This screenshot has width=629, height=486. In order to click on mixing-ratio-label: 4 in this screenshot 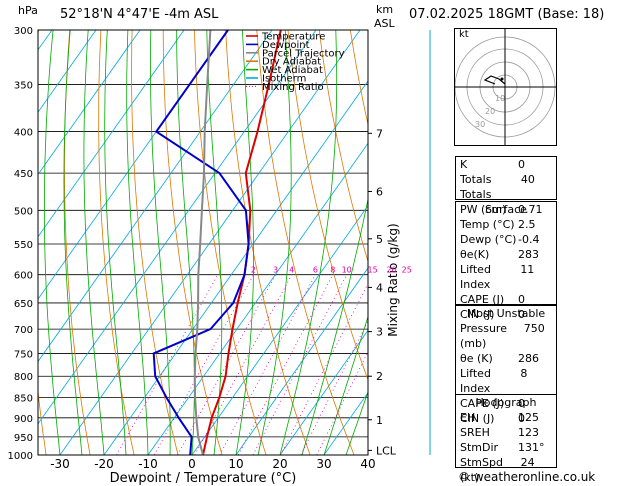, I will do `click(291, 270)`.